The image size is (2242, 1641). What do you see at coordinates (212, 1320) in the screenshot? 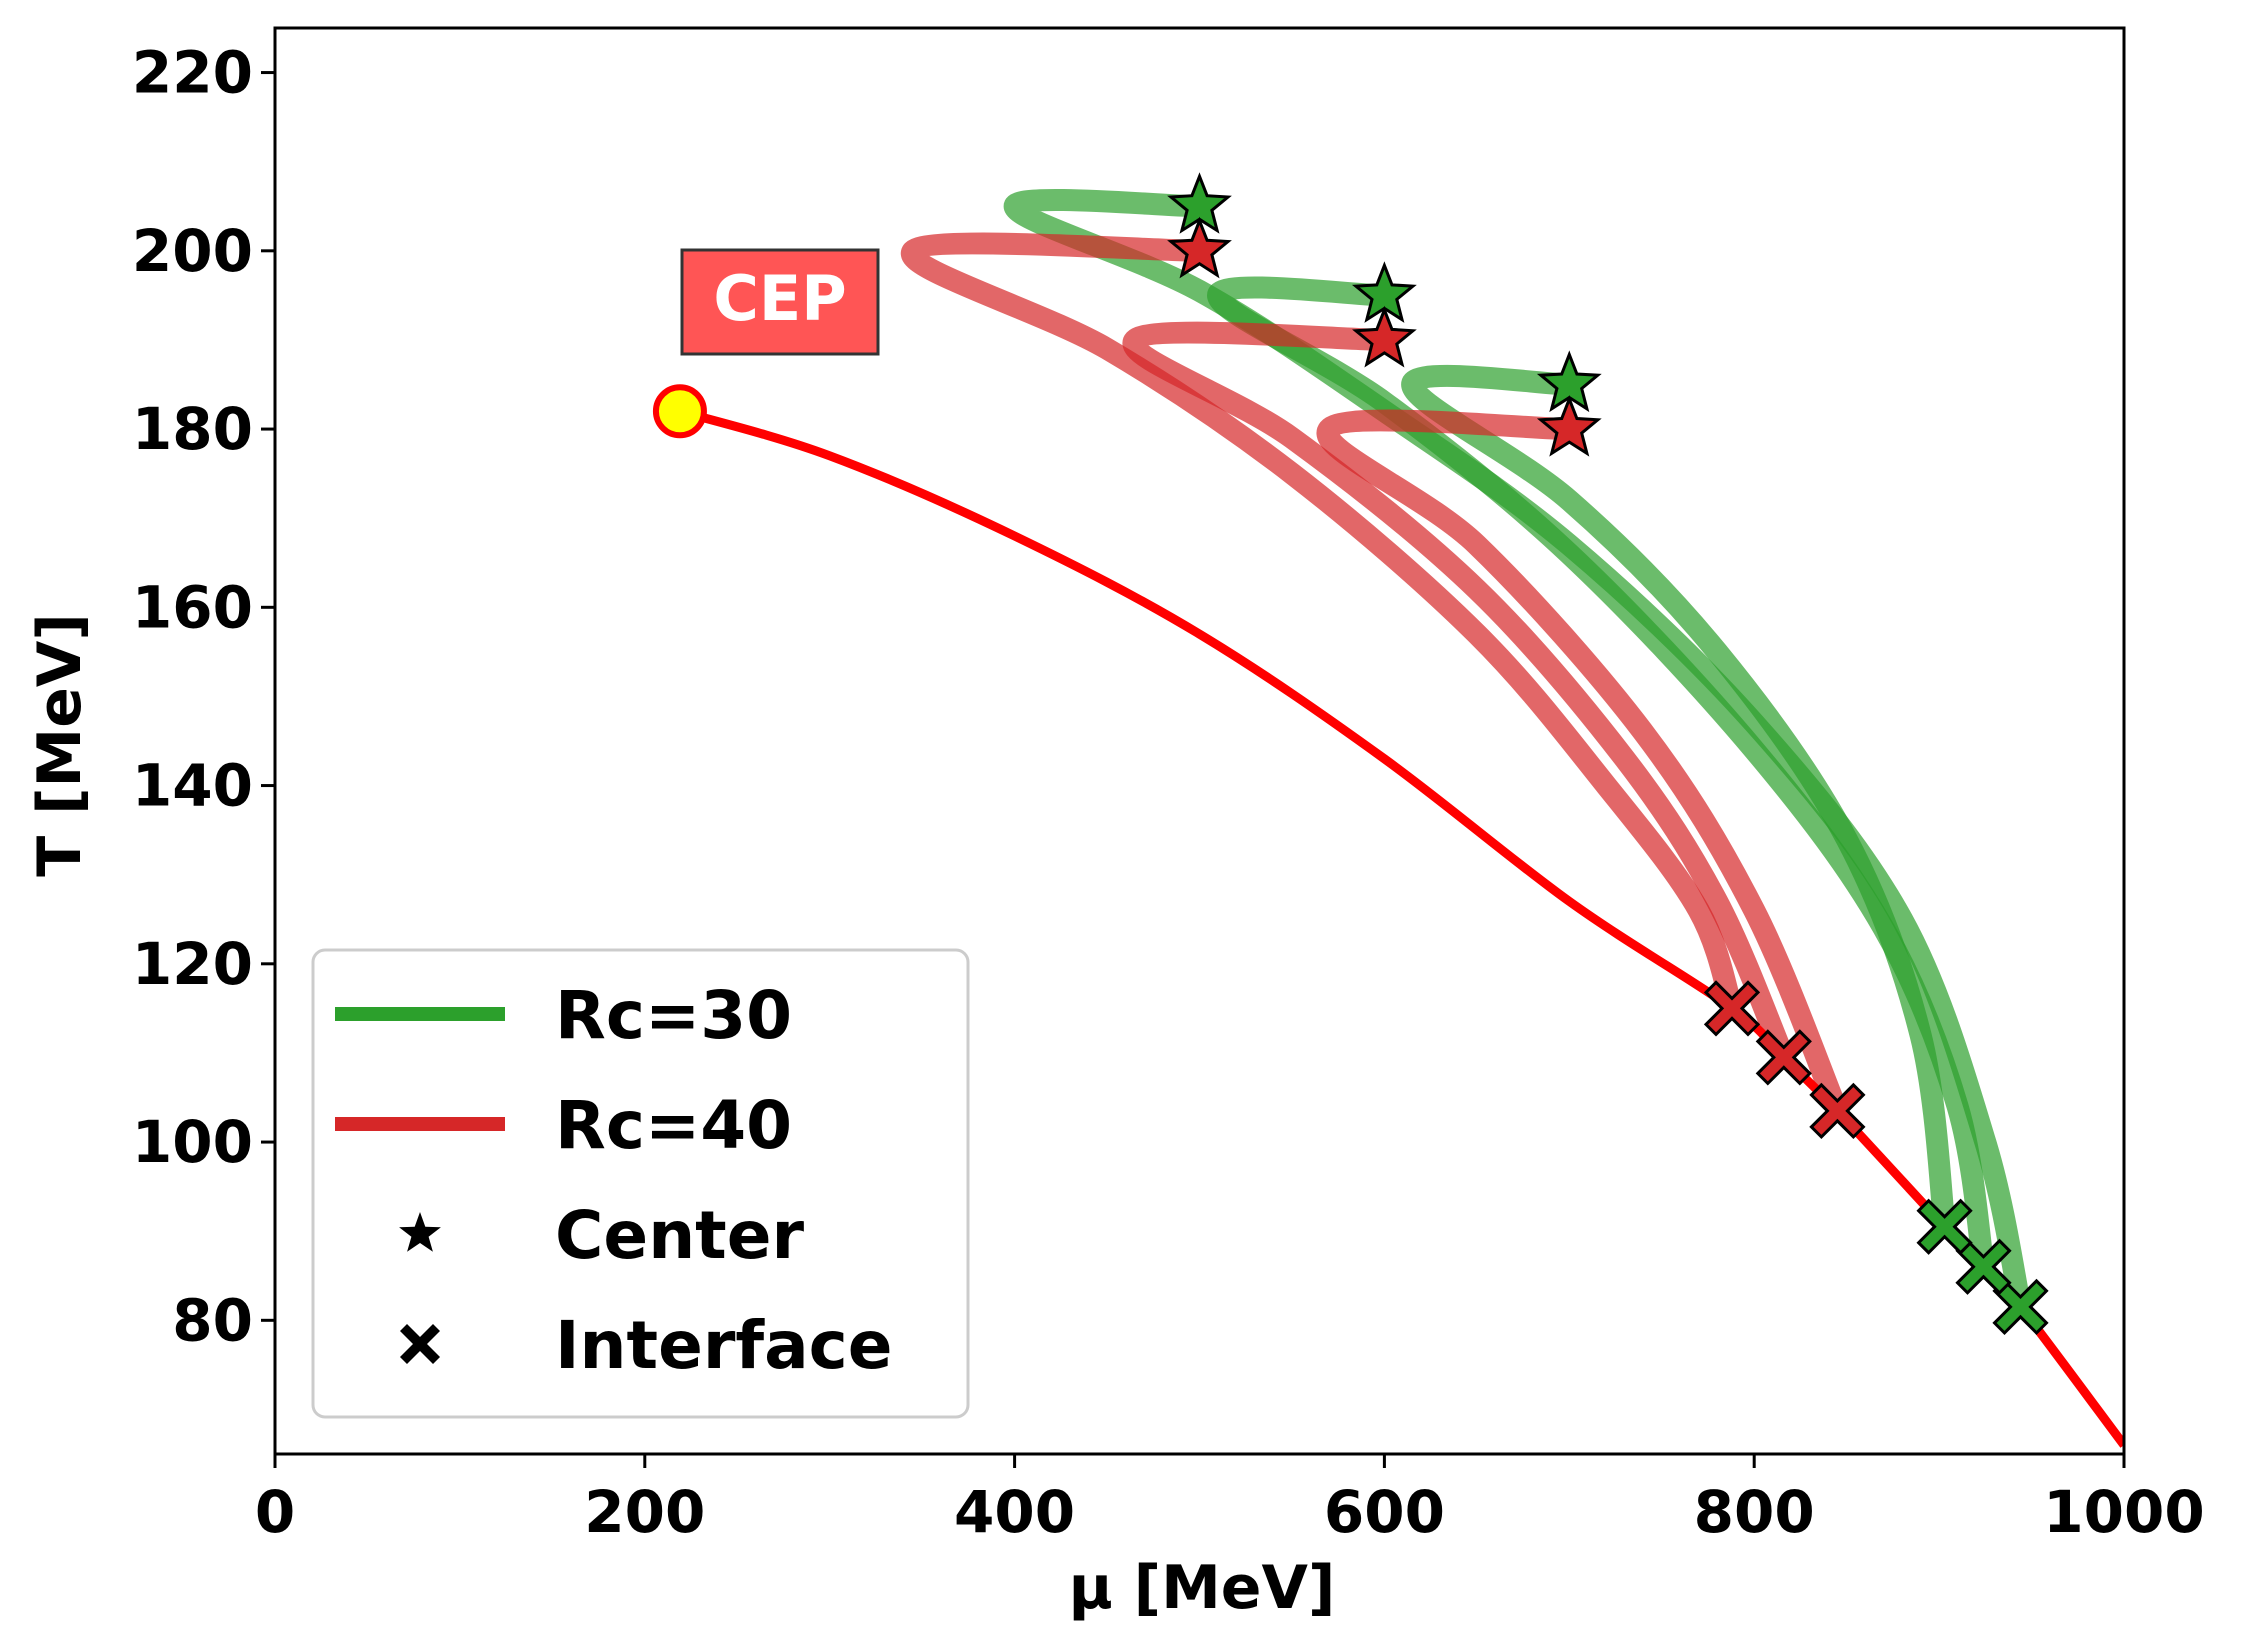
I see `y-tick-label-80: 80` at bounding box center [212, 1320].